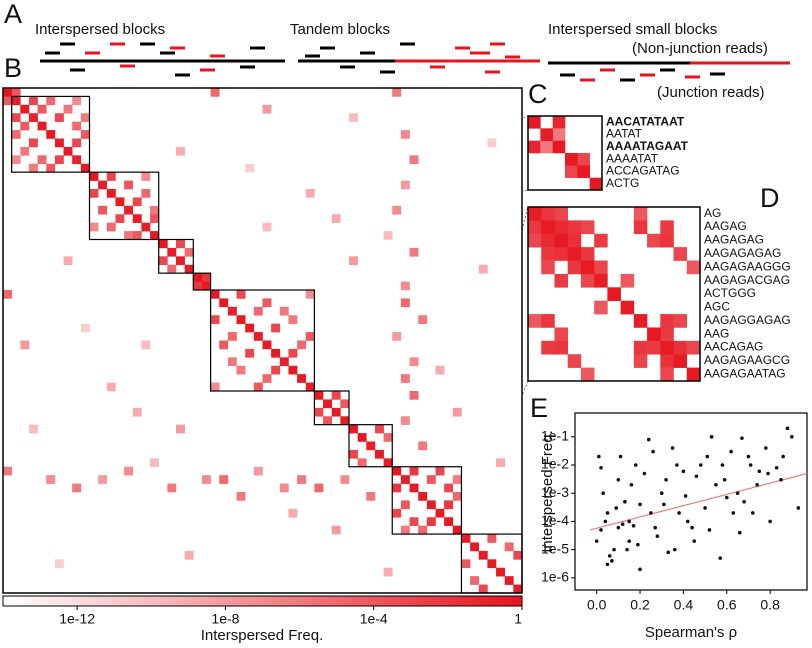  I want to click on x-tick-label: 0.6, so click(727, 605).